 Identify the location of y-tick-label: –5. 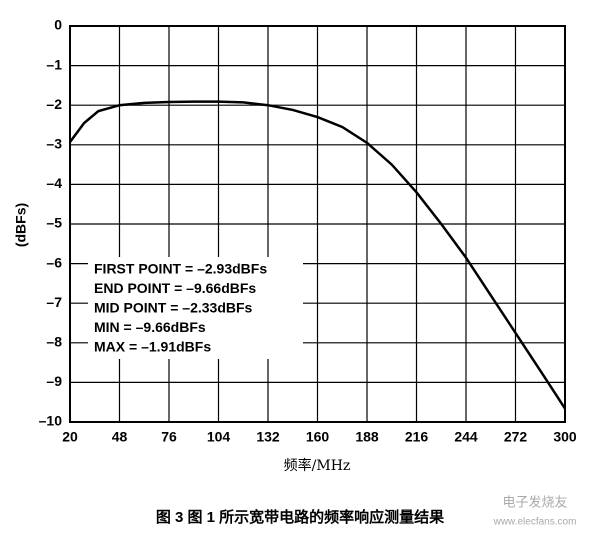
(54, 223).